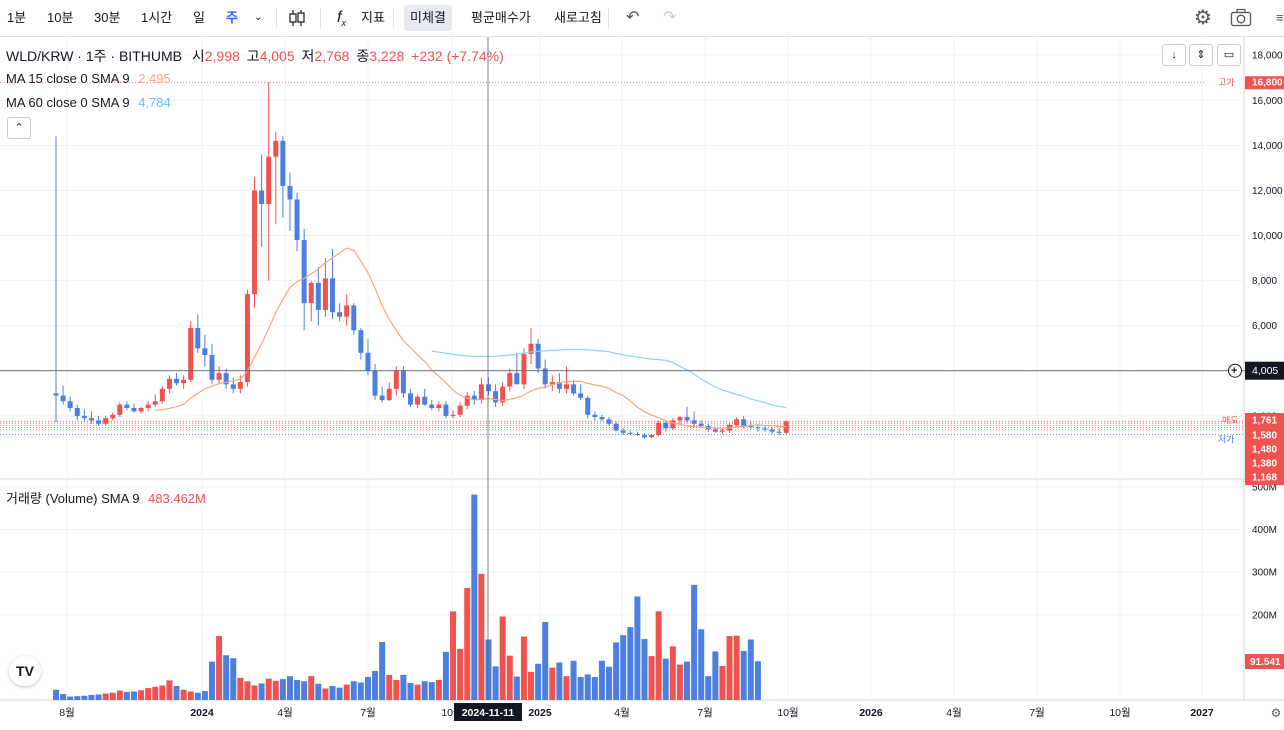  Describe the element at coordinates (1280, 17) in the screenshot. I see `more-icon: ≡` at that location.